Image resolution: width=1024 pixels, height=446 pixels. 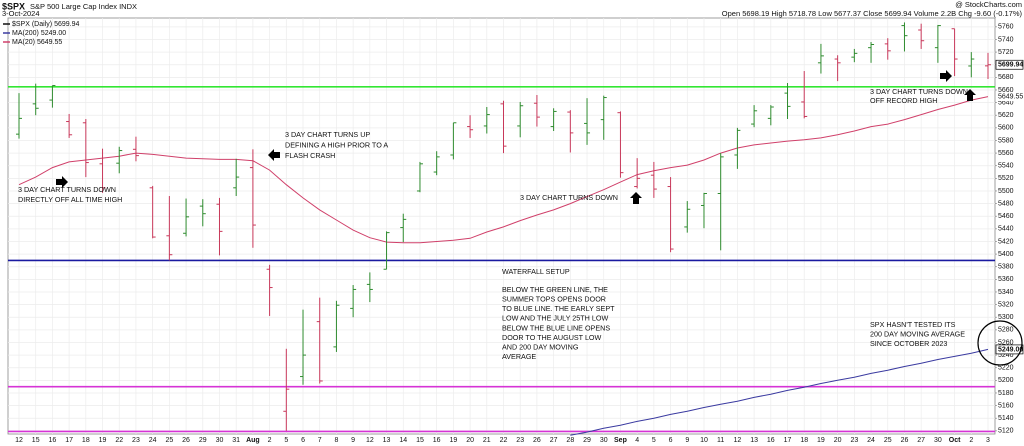 What do you see at coordinates (70, 199) in the screenshot?
I see `annotation: DIRECTLY OFF ALL TIME HIGH` at bounding box center [70, 199].